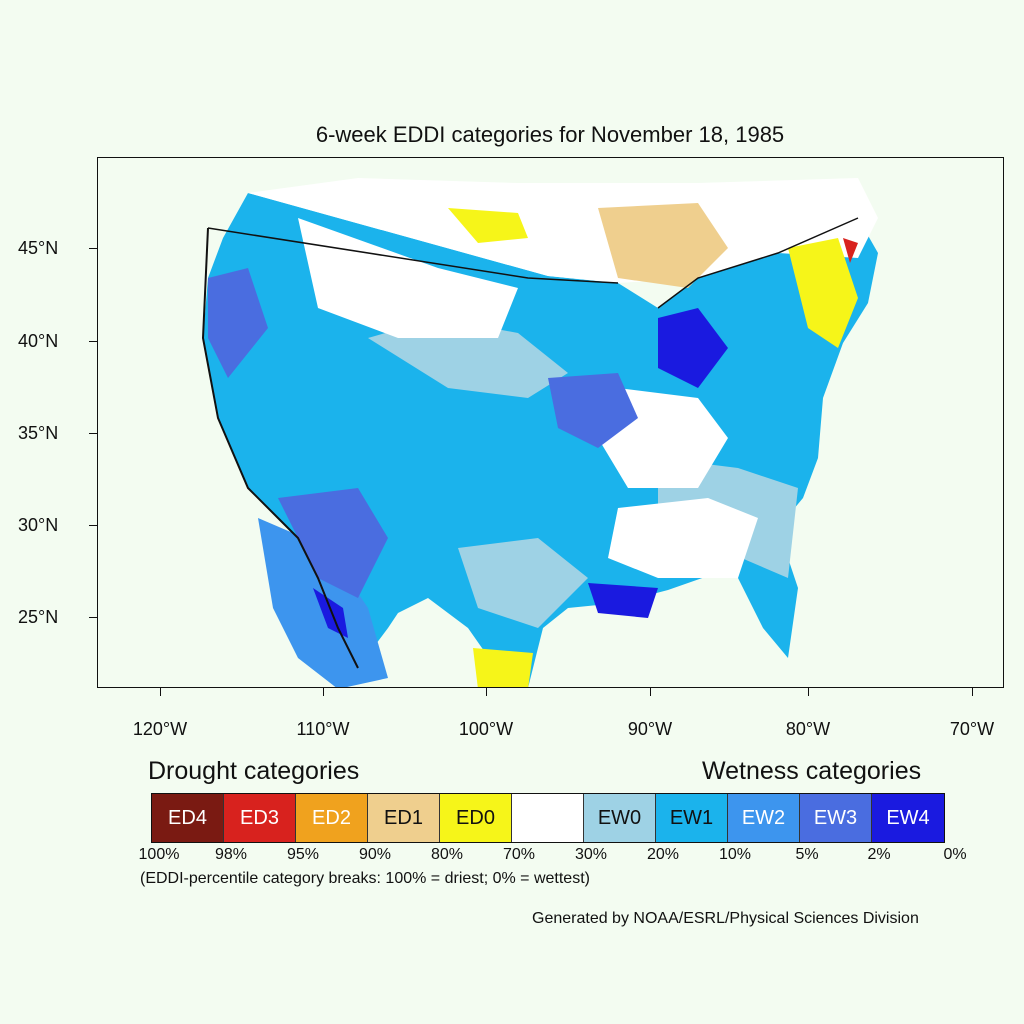 The height and width of the screenshot is (1024, 1024). Describe the element at coordinates (323, 729) in the screenshot. I see `lon-label-110: 110°W` at that location.